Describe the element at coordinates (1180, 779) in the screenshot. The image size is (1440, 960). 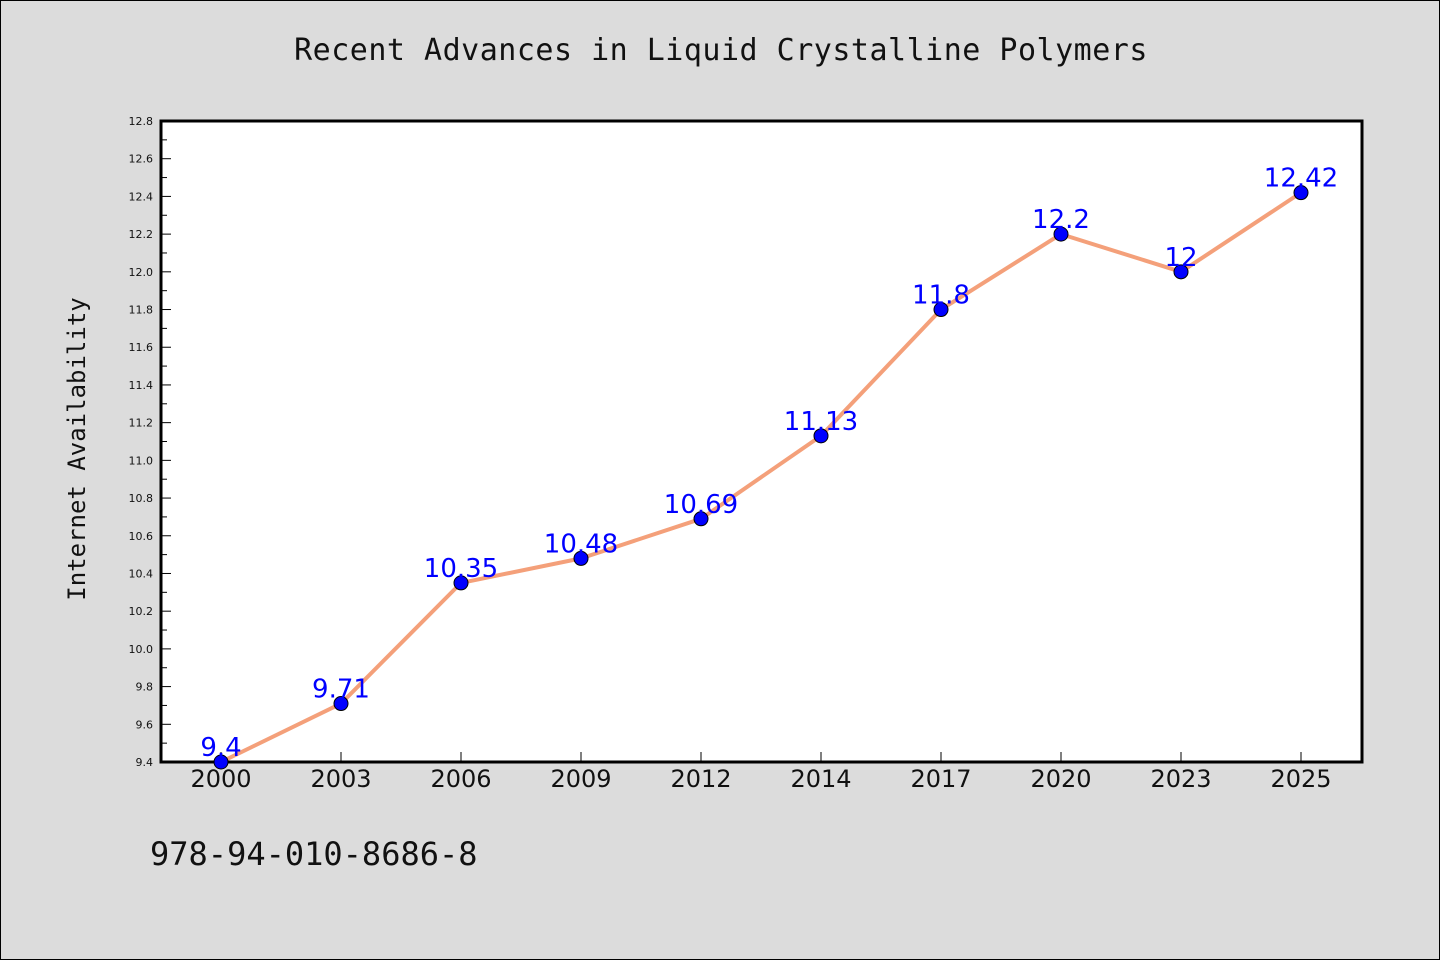
I see `x-tick-label: 2023` at that location.